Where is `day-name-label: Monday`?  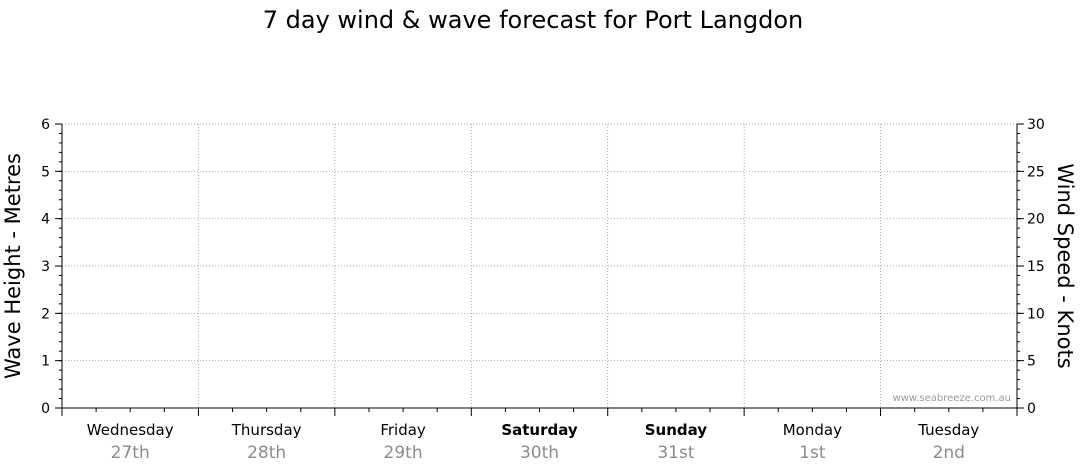
day-name-label: Monday is located at coordinates (812, 430).